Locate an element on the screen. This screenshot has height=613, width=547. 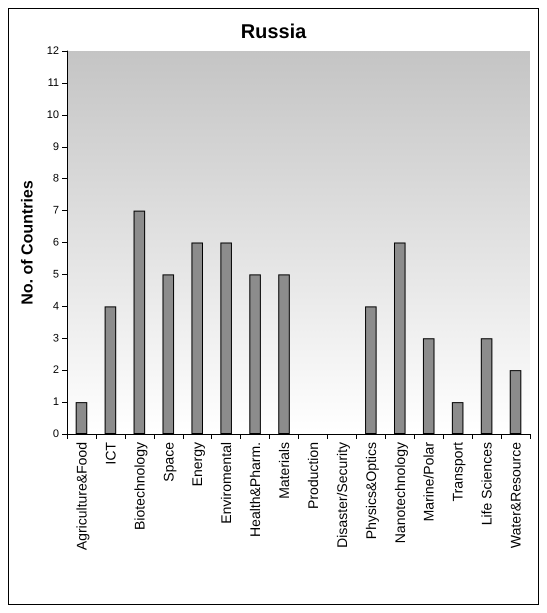
x-tick-label: Biotechnology is located at coordinates (139, 486).